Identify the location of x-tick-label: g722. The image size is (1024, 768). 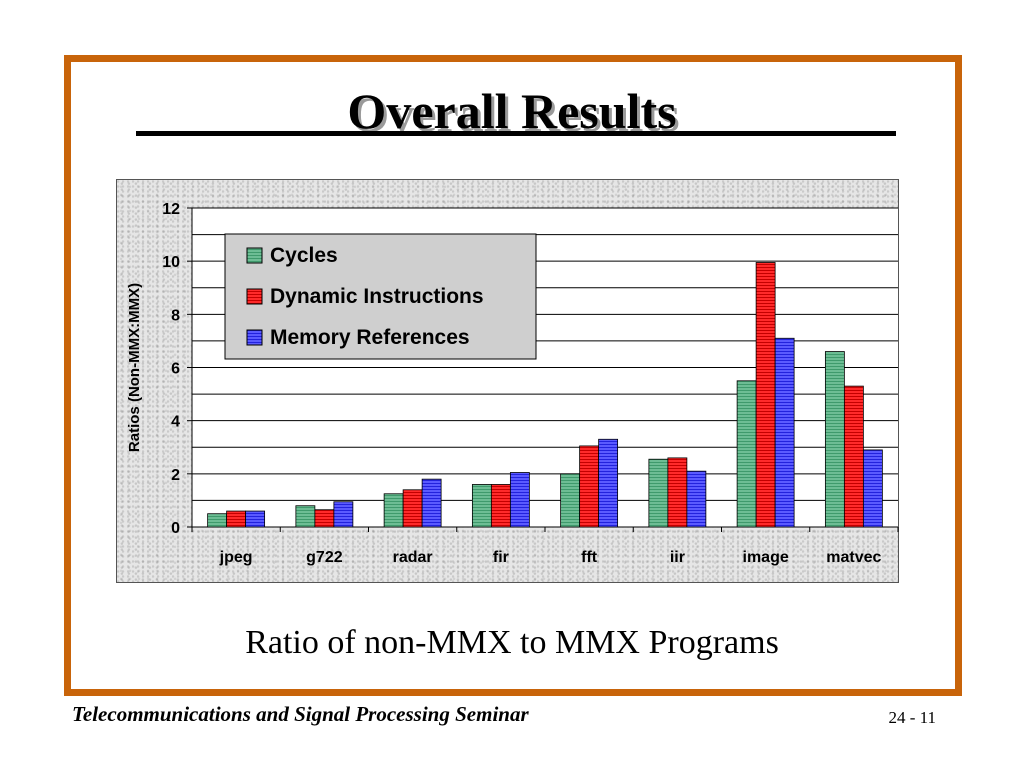
(324, 557).